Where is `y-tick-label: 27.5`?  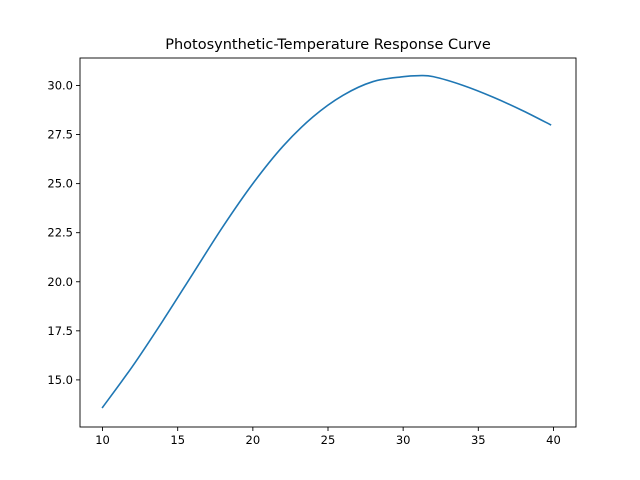 y-tick-label: 27.5 is located at coordinates (60, 135).